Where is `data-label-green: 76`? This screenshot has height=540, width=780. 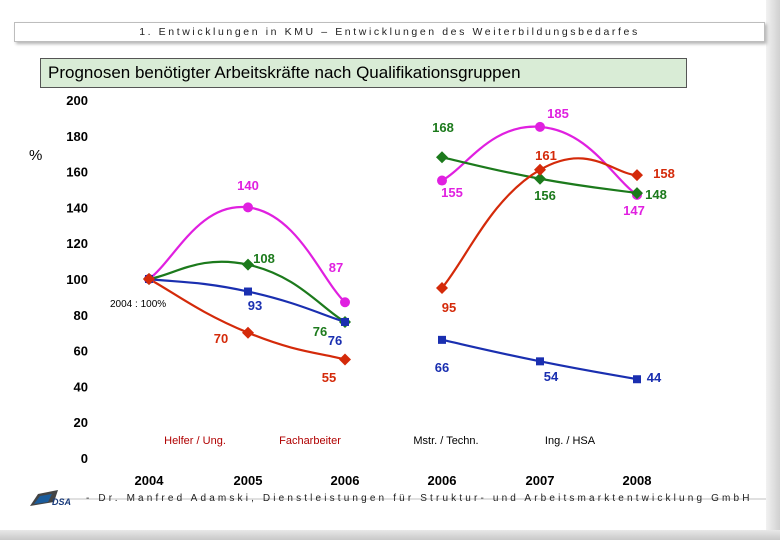 data-label-green: 76 is located at coordinates (320, 331).